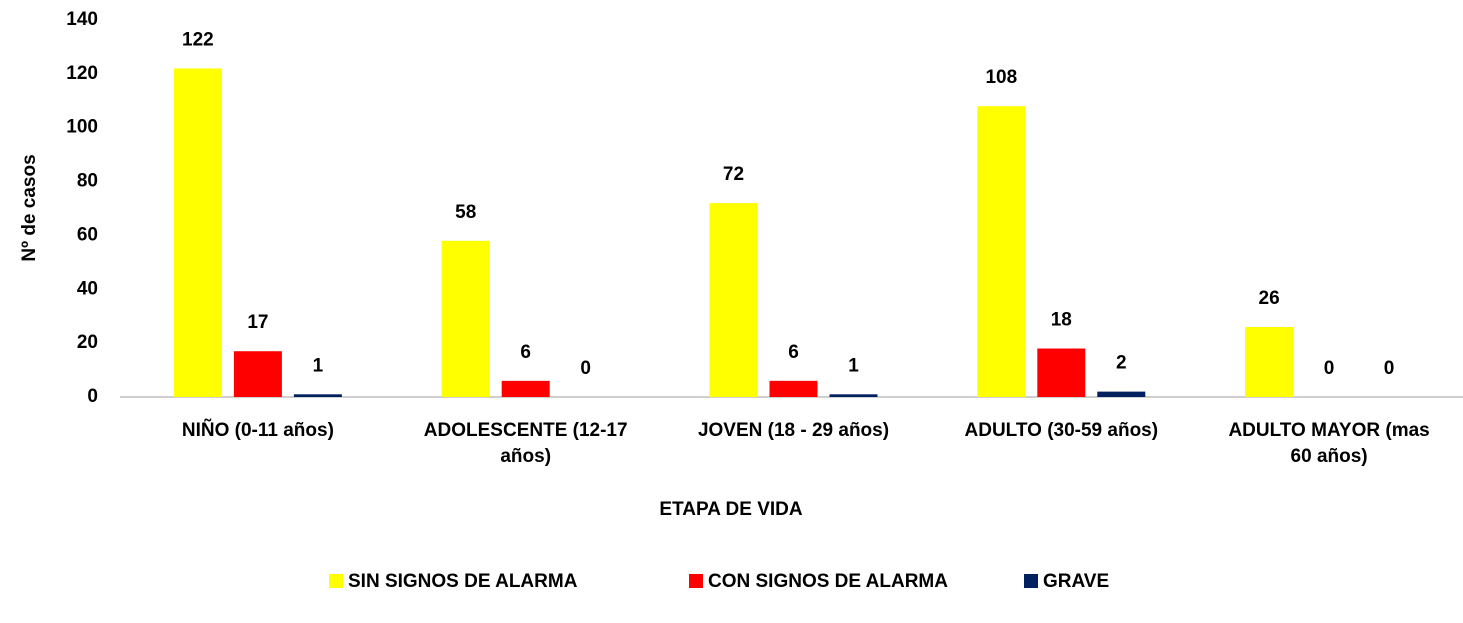 This screenshot has width=1463, height=623. What do you see at coordinates (92, 396) in the screenshot?
I see `y-tick-label: 0` at bounding box center [92, 396].